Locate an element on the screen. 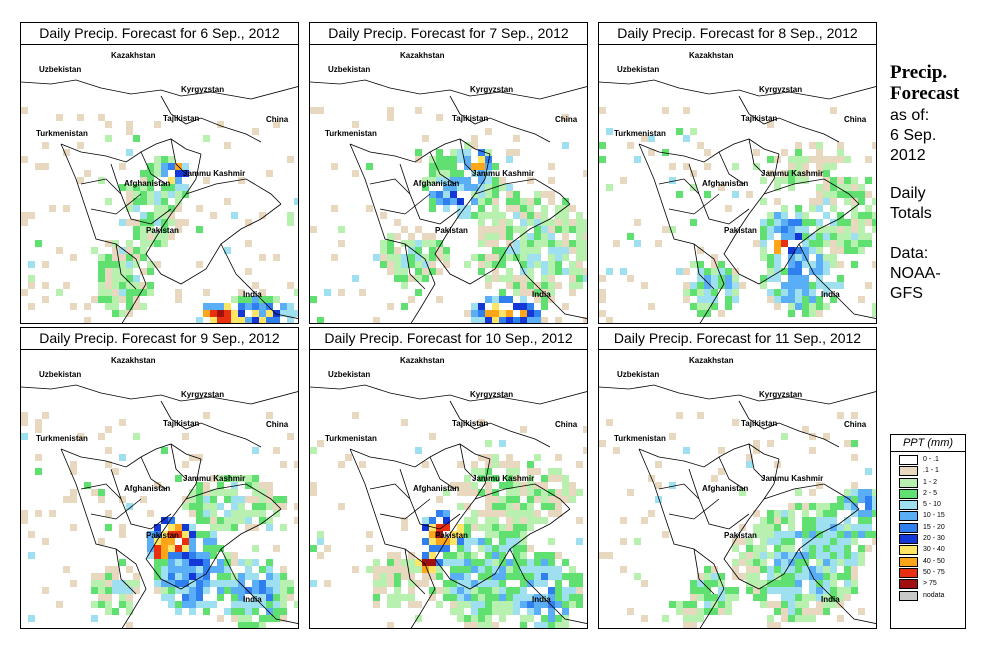  place-label-afghanistan: Afghanistan is located at coordinates (436, 183).